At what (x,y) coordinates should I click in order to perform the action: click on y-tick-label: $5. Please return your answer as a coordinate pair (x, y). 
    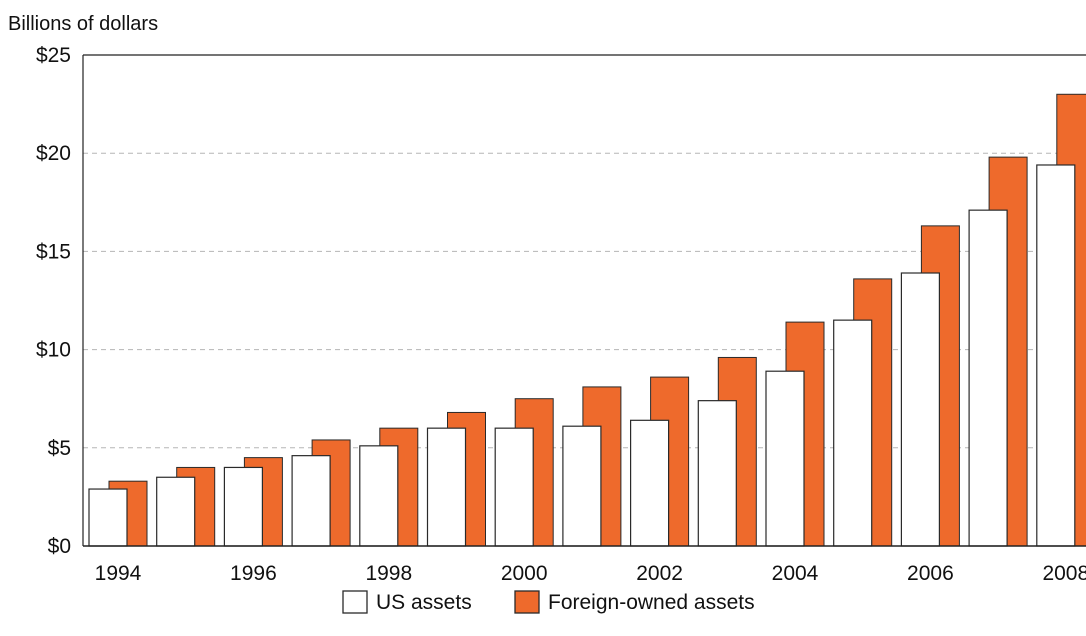
    Looking at the image, I should click on (59, 448).